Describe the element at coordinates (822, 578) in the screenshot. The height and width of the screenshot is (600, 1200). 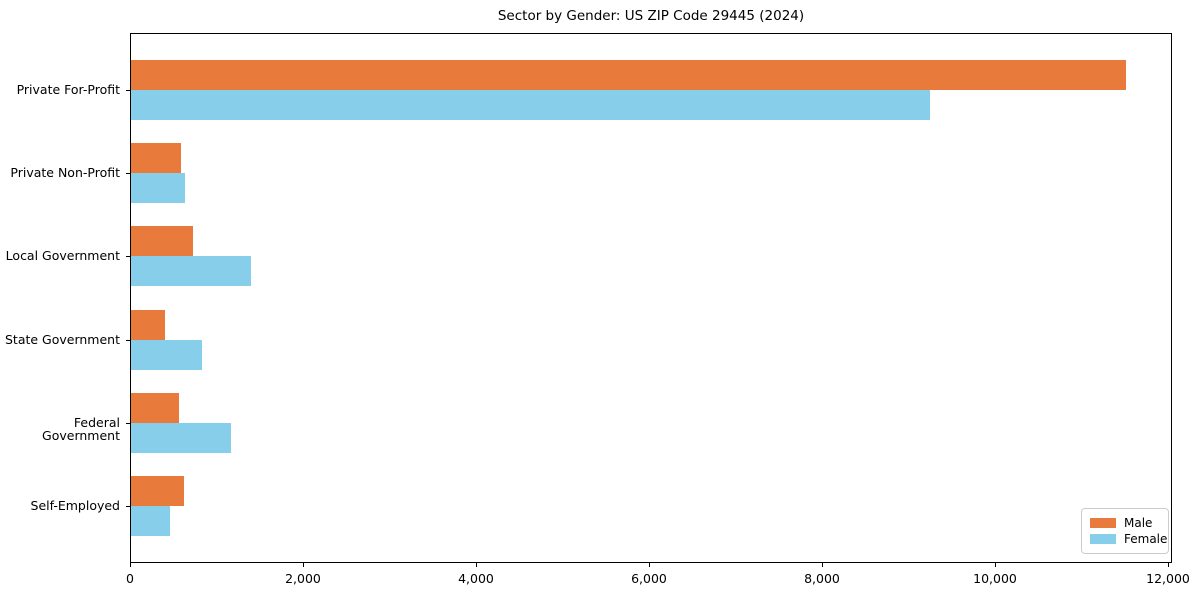
I see `xtick-label: 8,000` at that location.